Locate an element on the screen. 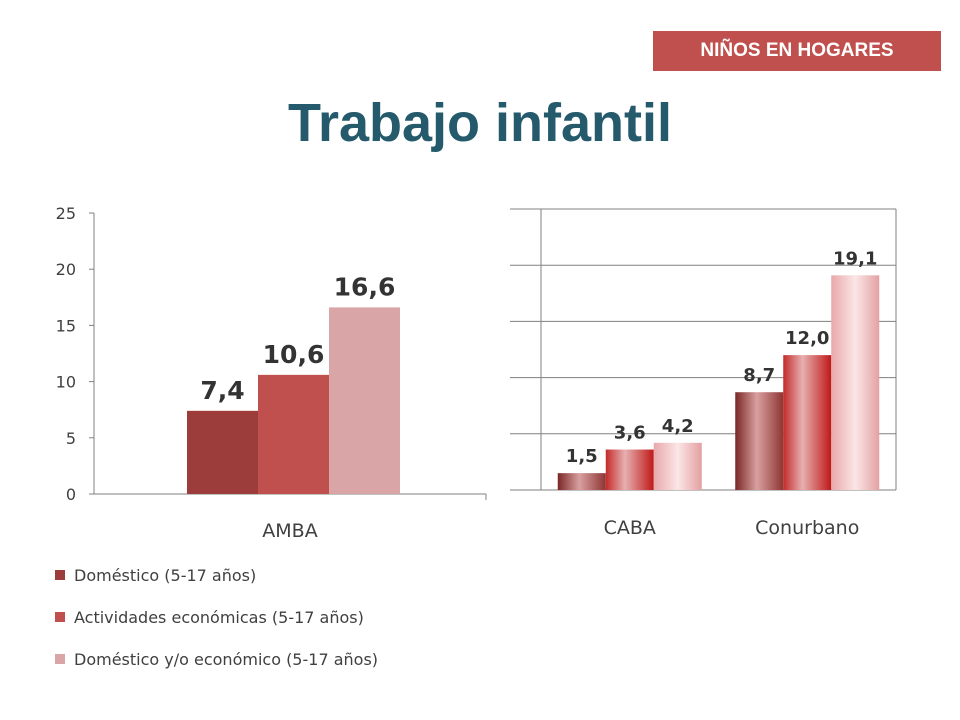  data-label: 1,5 is located at coordinates (582, 456).